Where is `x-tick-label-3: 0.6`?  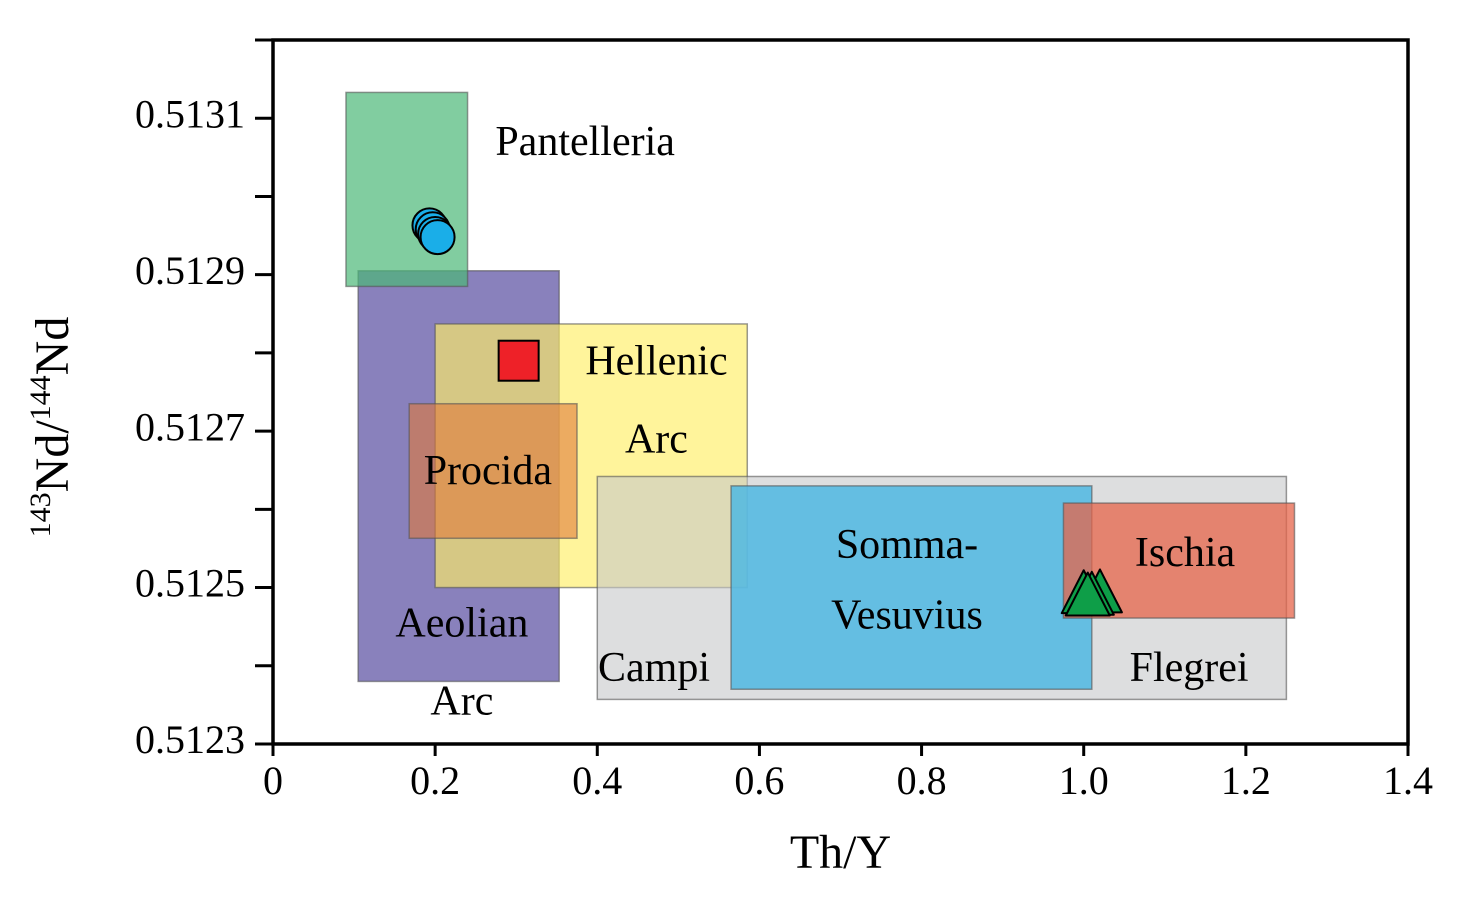
x-tick-label-3: 0.6 is located at coordinates (759, 780).